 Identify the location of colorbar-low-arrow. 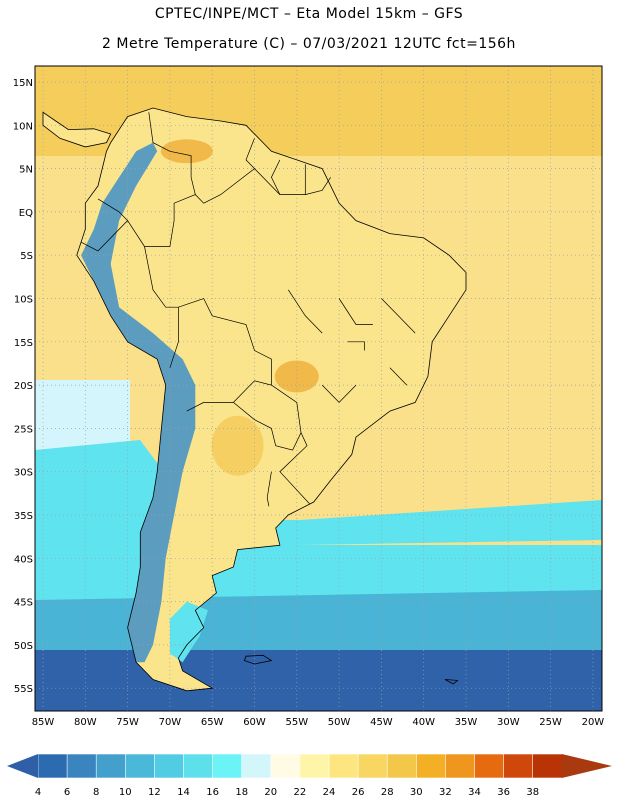
(22, 766).